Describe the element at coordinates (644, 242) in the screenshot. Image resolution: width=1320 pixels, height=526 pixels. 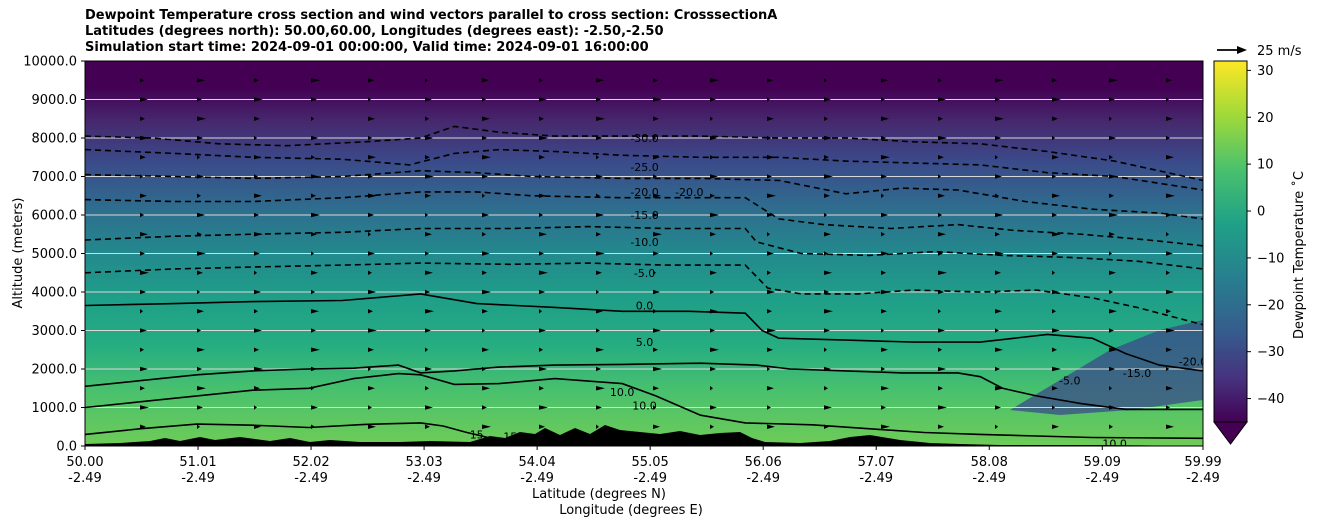
I see `contour-label: -10.0` at that location.